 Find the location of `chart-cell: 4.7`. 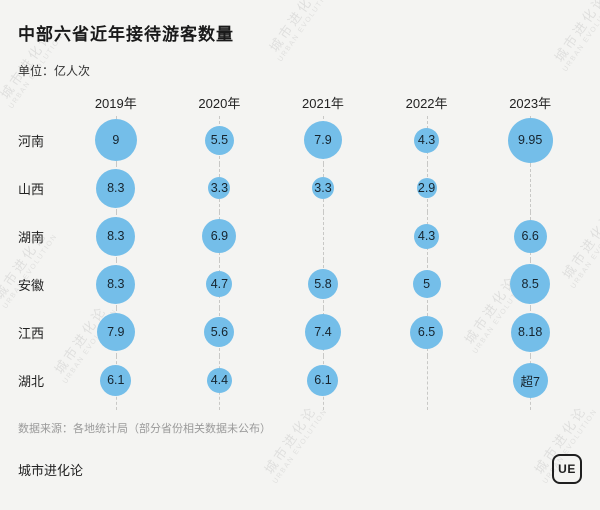

chart-cell: 4.7 is located at coordinates (220, 284).